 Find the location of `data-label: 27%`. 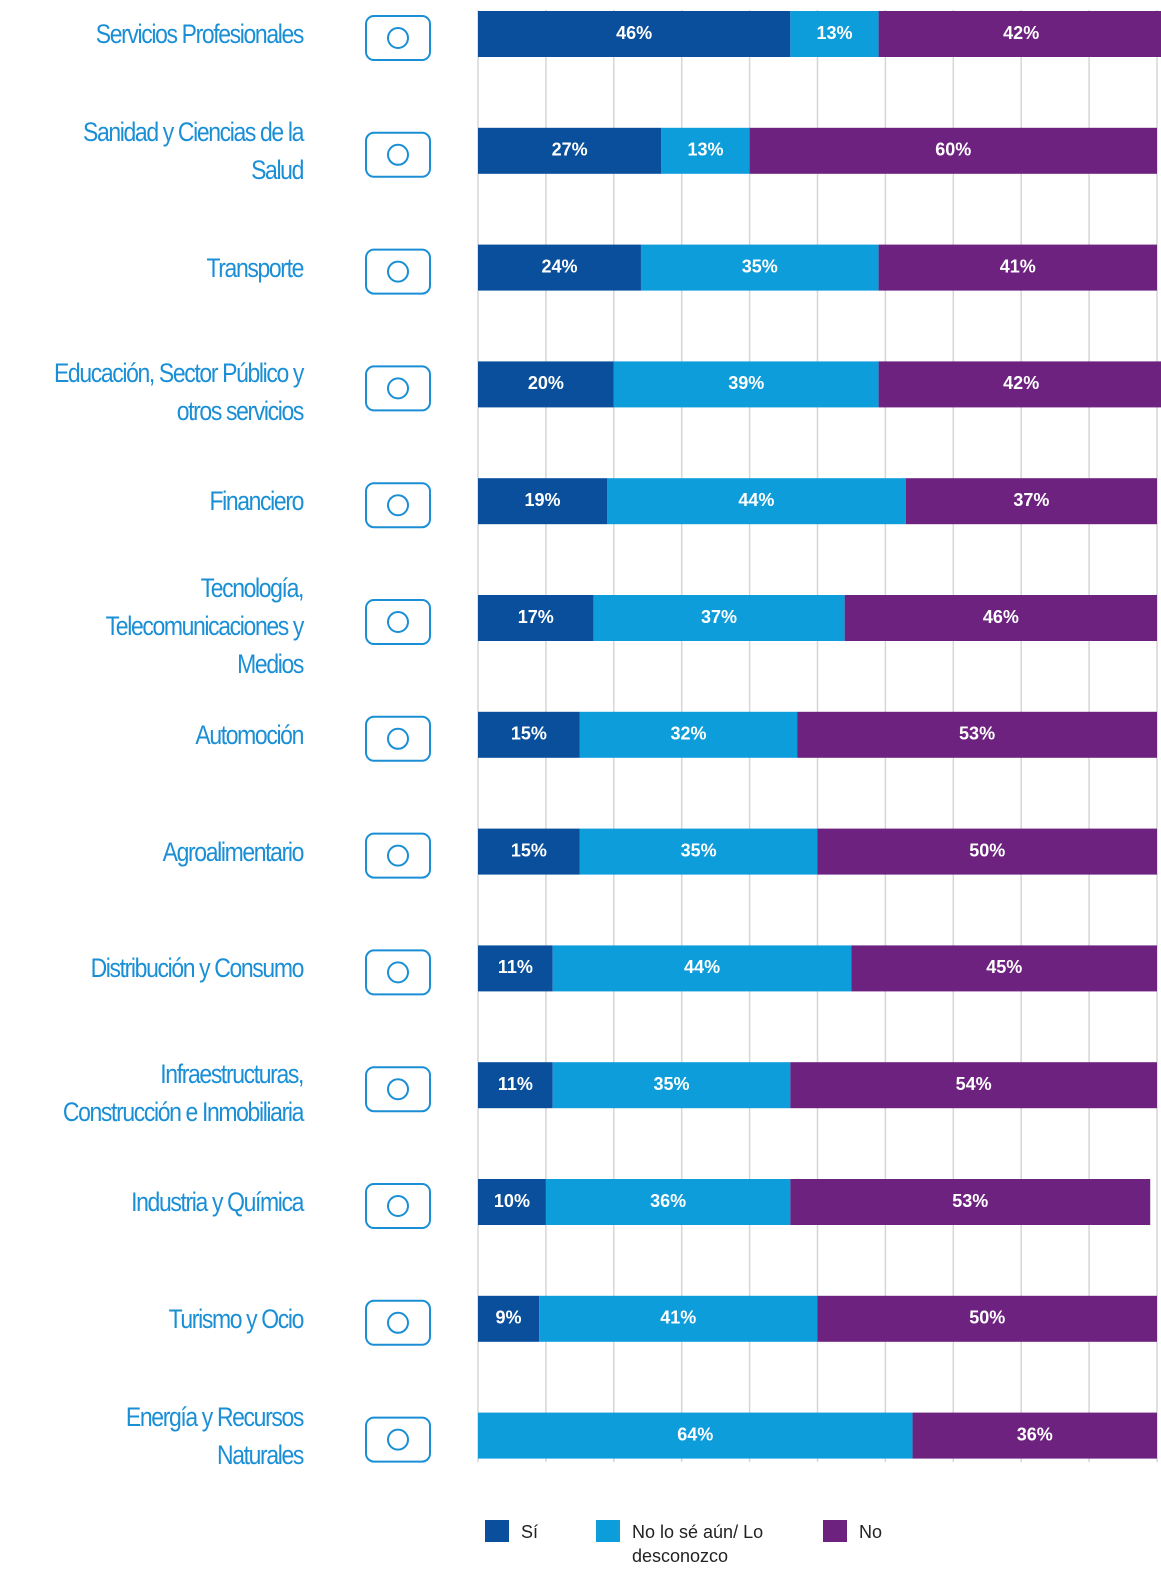

data-label: 27% is located at coordinates (570, 150).